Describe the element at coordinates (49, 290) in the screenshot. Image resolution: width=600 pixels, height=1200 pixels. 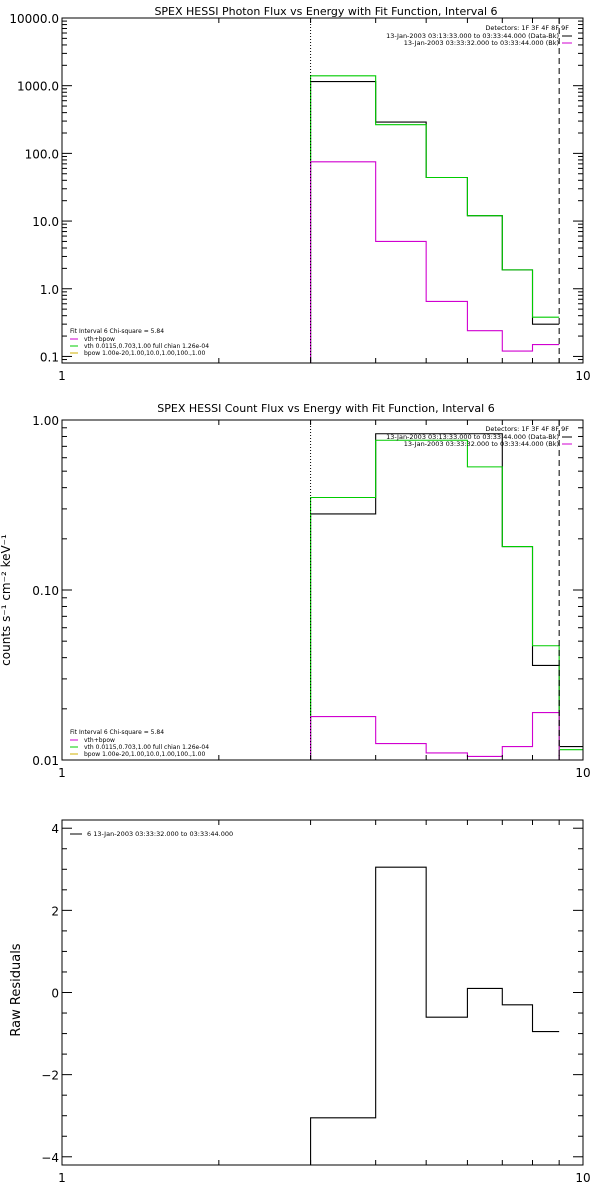
I see `y-tick-label: 1.0` at that location.